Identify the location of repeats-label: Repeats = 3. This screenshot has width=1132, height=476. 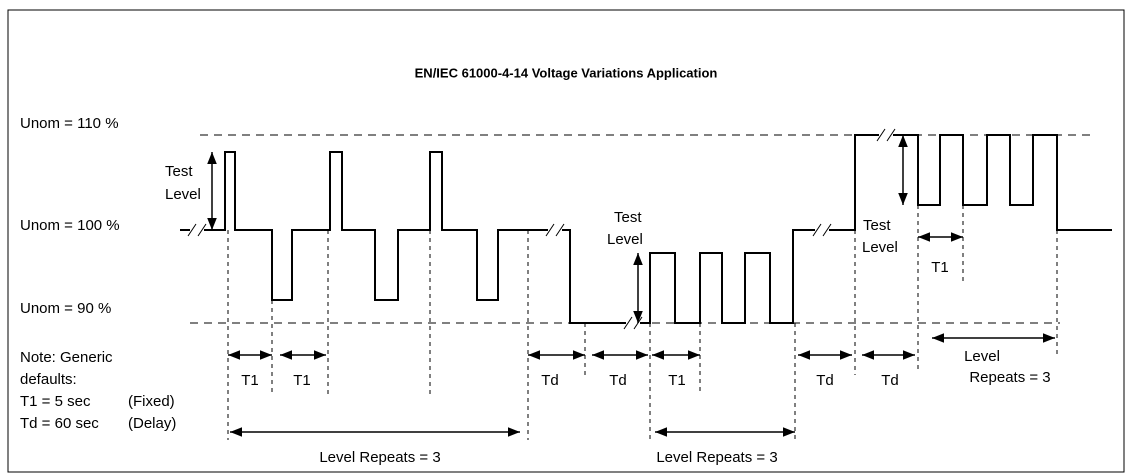
(1009, 377).